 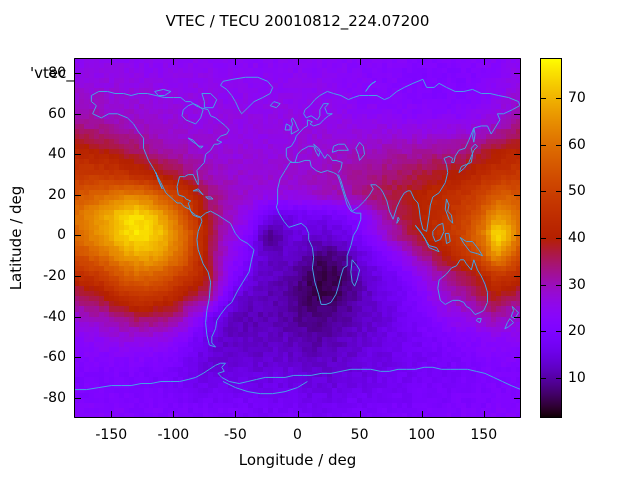 What do you see at coordinates (54, 397) in the screenshot?
I see `y-tick-label: -80` at bounding box center [54, 397].